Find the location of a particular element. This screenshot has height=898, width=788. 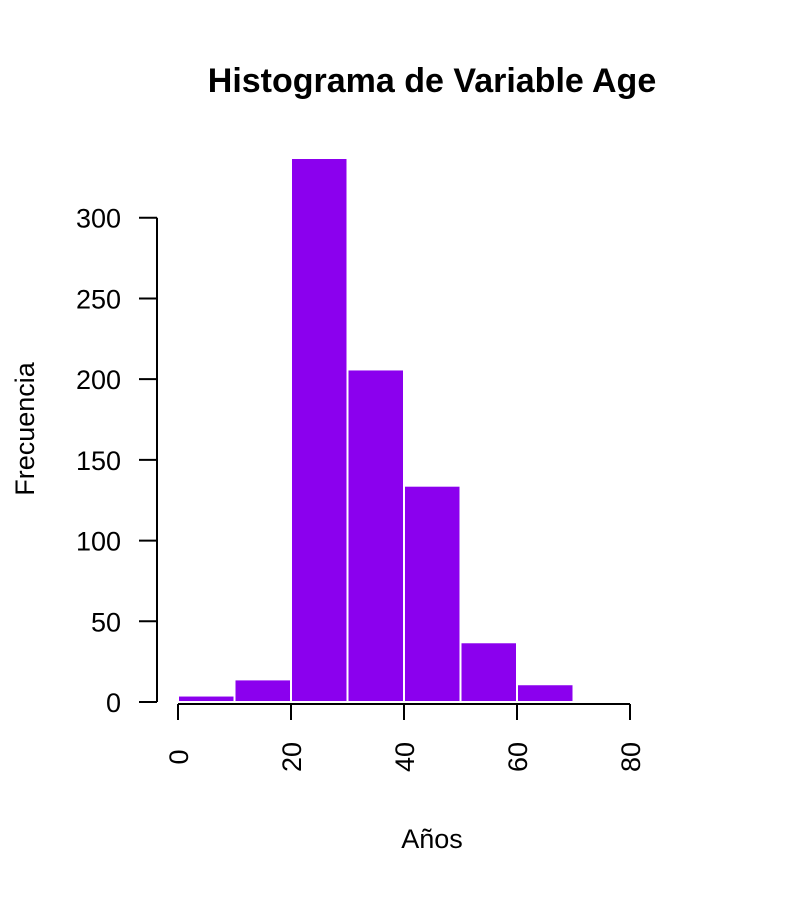

y-tick-label: 0 is located at coordinates (113, 703).